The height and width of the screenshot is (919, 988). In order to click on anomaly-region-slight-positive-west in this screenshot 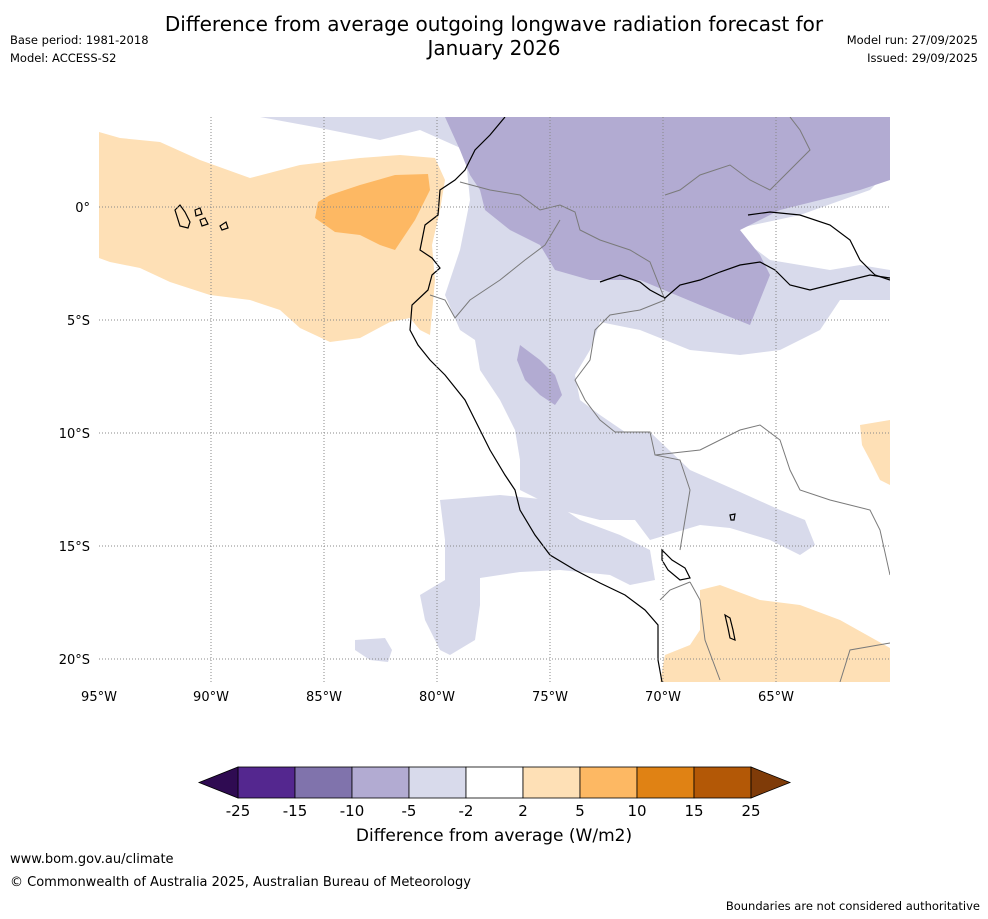, I will do `click(272, 237)`.